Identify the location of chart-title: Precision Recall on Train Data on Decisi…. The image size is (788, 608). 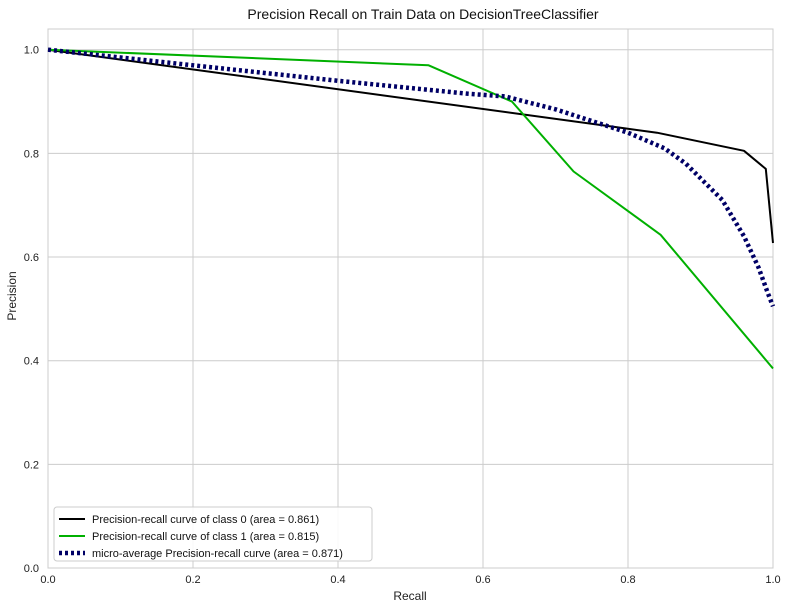
(423, 14).